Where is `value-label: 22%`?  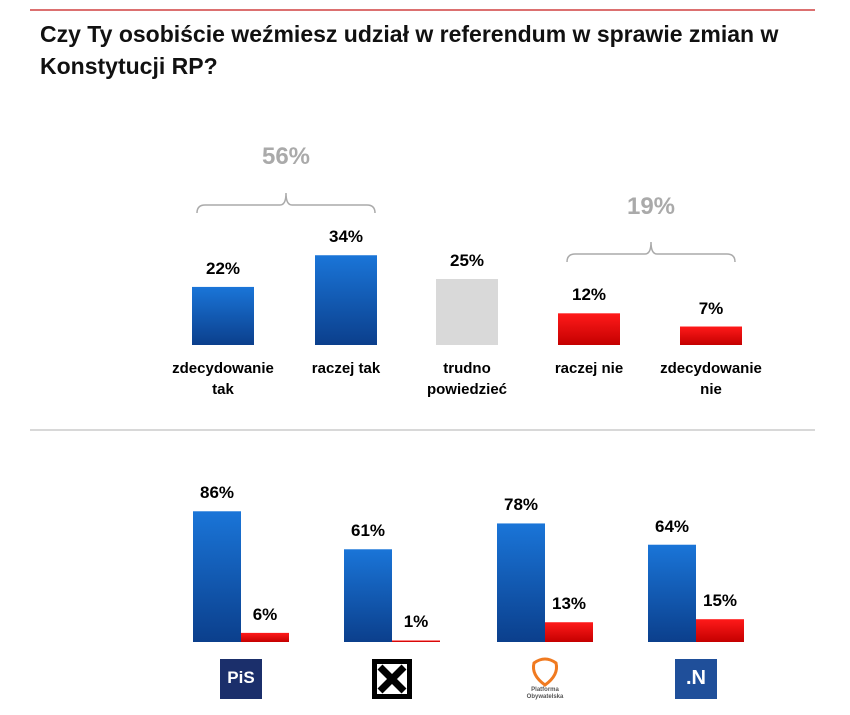 value-label: 22% is located at coordinates (223, 268).